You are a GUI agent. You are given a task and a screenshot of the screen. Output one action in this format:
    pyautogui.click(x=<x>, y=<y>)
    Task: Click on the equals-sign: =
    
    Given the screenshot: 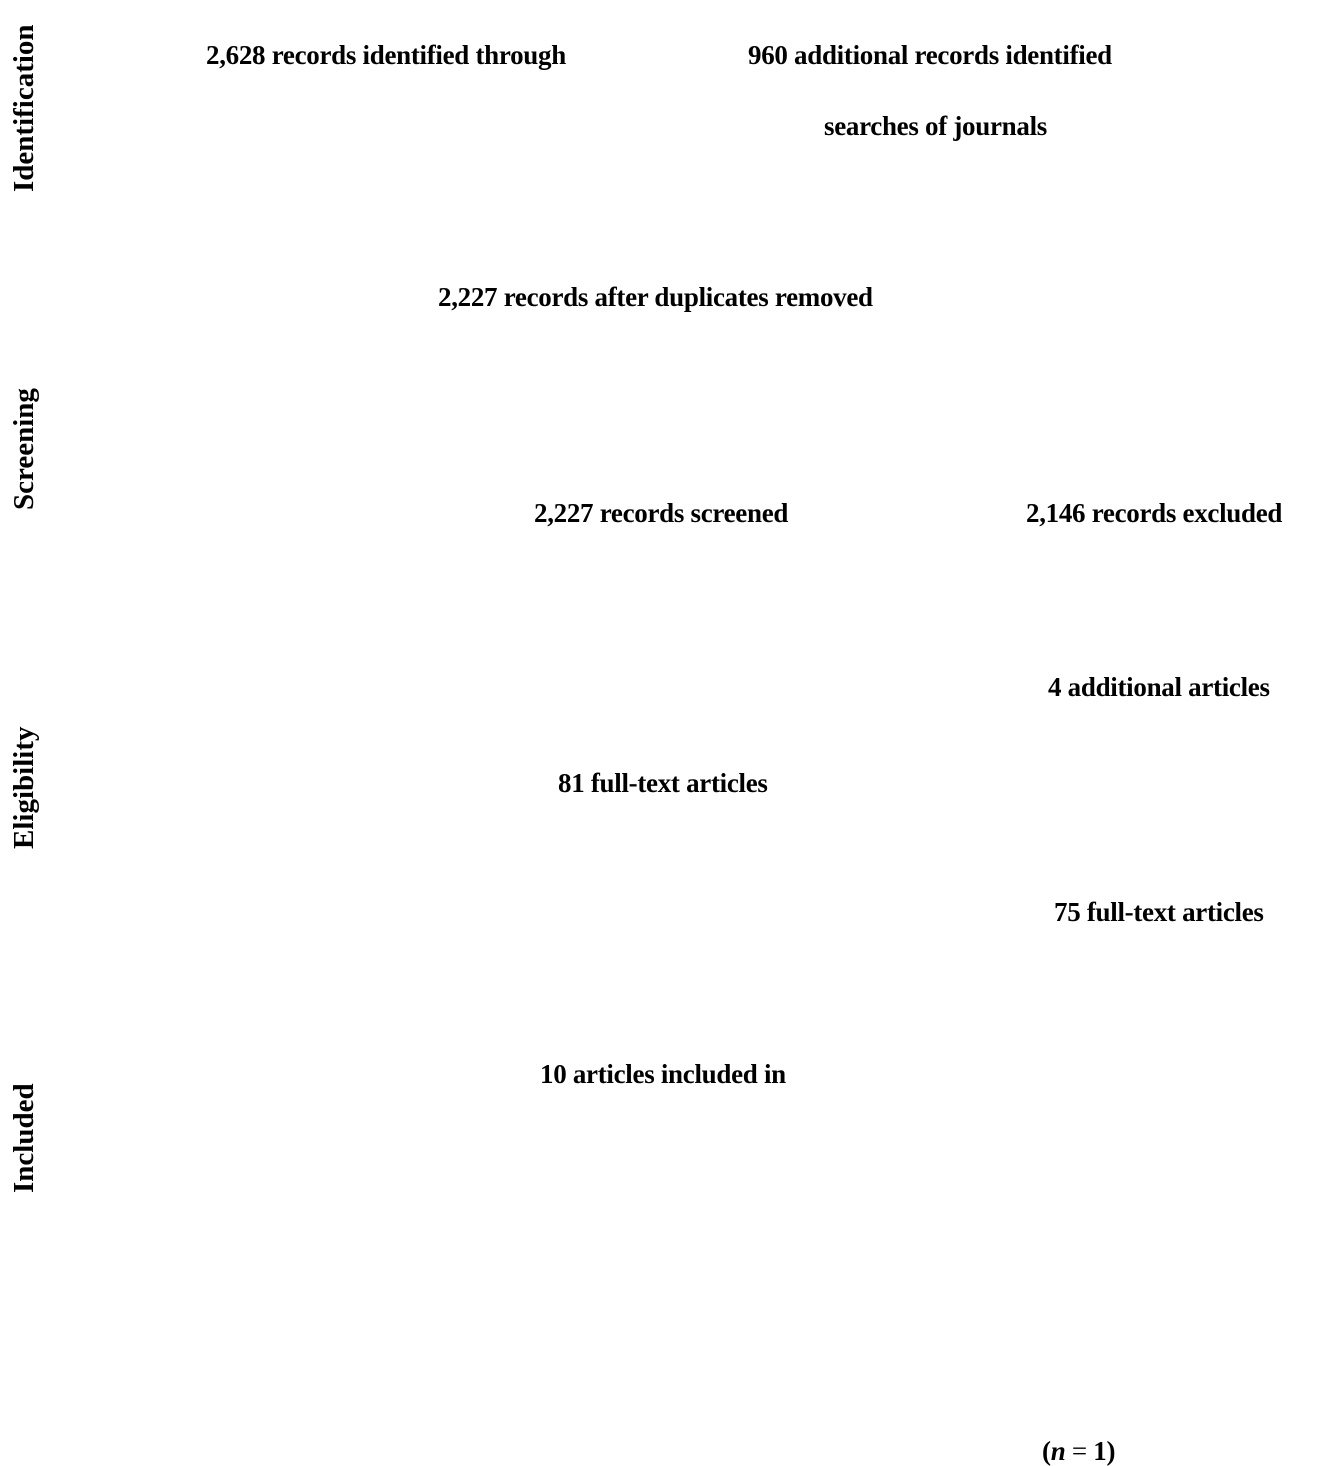 What is the action you would take?
    pyautogui.click(x=1079, y=1451)
    